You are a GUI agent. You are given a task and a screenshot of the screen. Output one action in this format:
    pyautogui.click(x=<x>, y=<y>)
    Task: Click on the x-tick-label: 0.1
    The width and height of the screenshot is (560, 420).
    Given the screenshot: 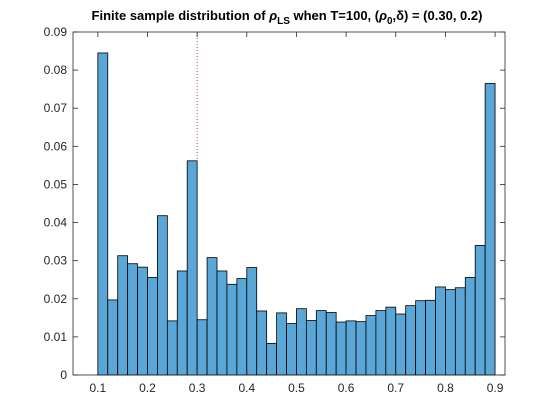 What is the action you would take?
    pyautogui.click(x=97, y=388)
    